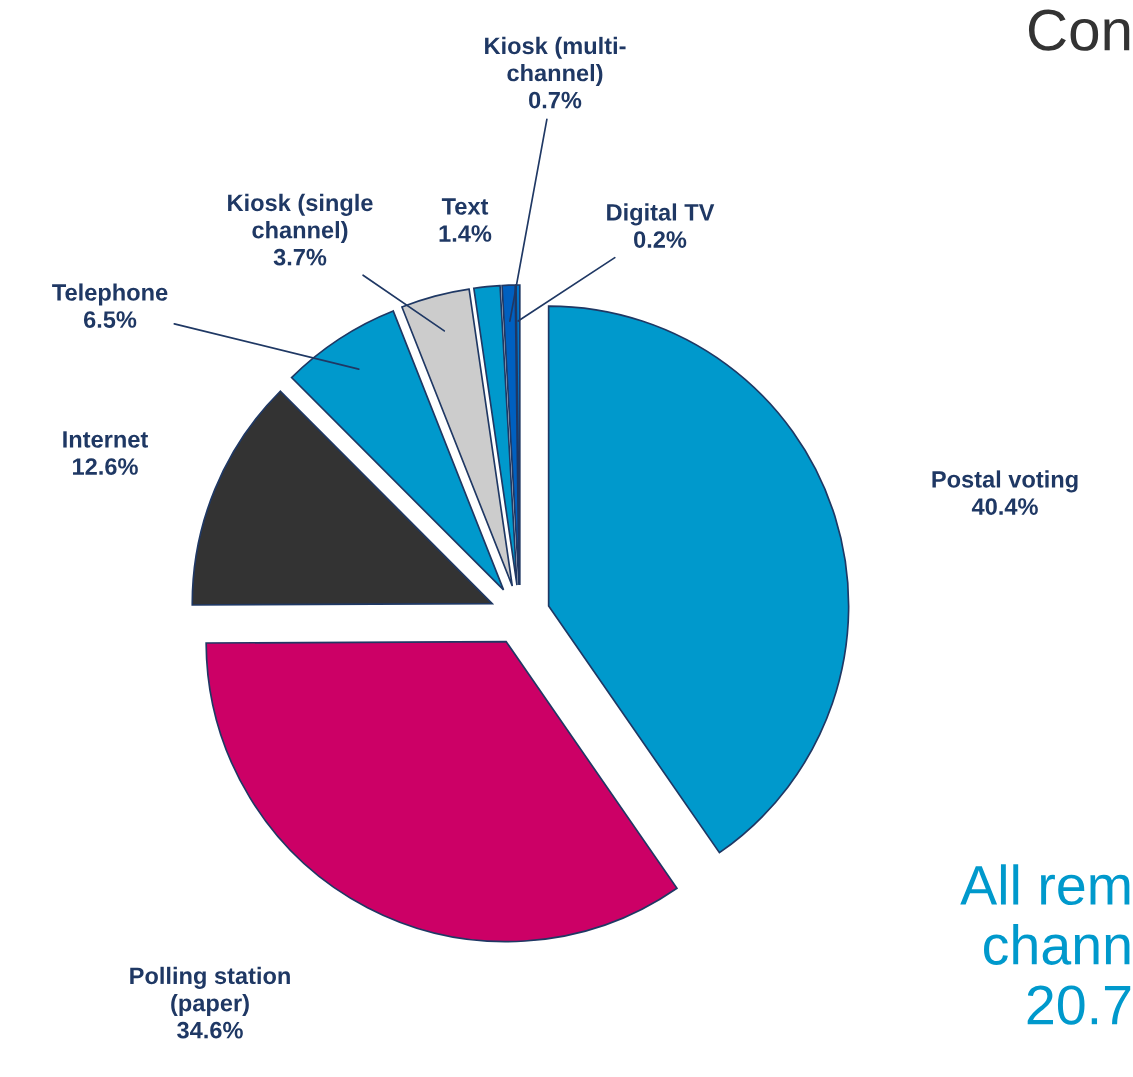 Image resolution: width=1133 pixels, height=1077 pixels. I want to click on data-label: 3.7%, so click(300, 257).